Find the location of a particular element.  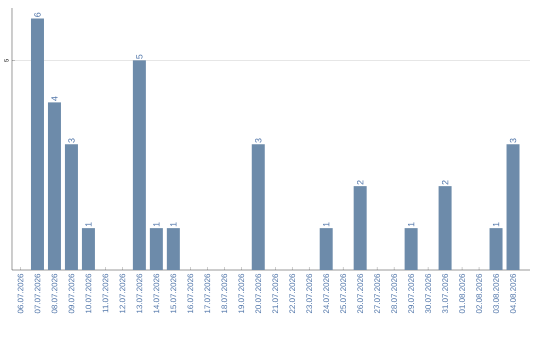

x-tick-label: 06.07.2026 is located at coordinates (21, 294).